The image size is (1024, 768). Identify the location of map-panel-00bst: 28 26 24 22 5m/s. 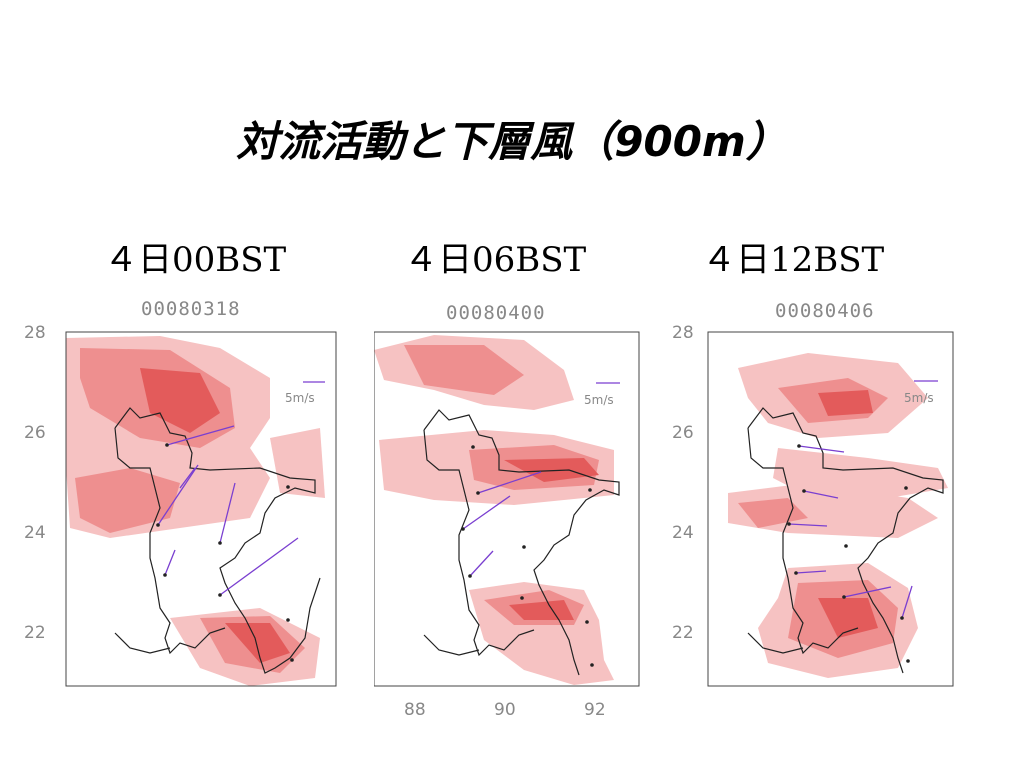
(180, 505).